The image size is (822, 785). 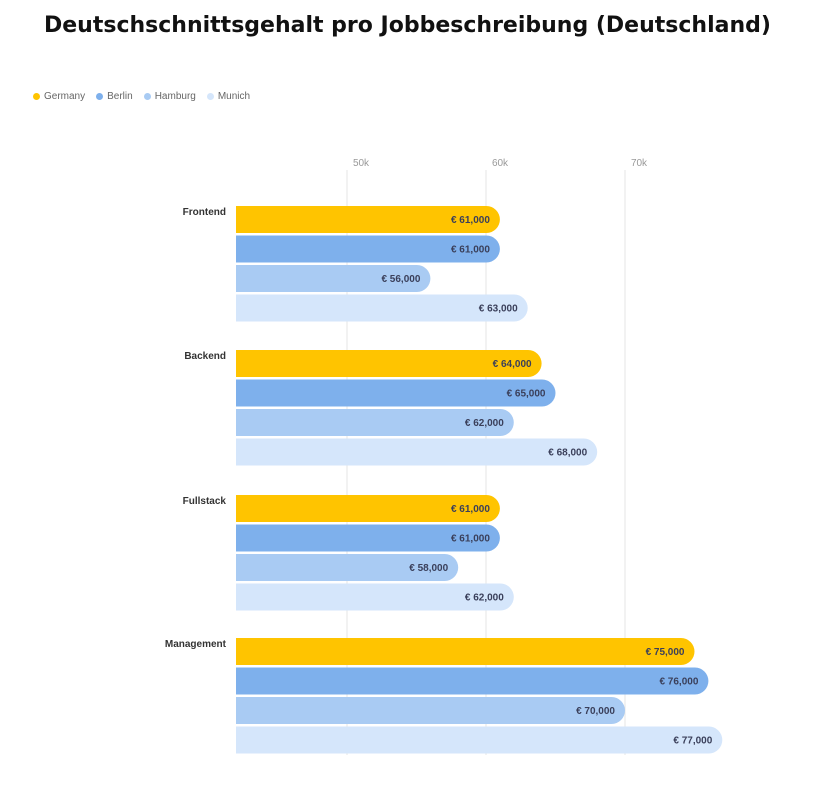 What do you see at coordinates (368, 508) in the screenshot?
I see `bar-fullstack-germany` at bounding box center [368, 508].